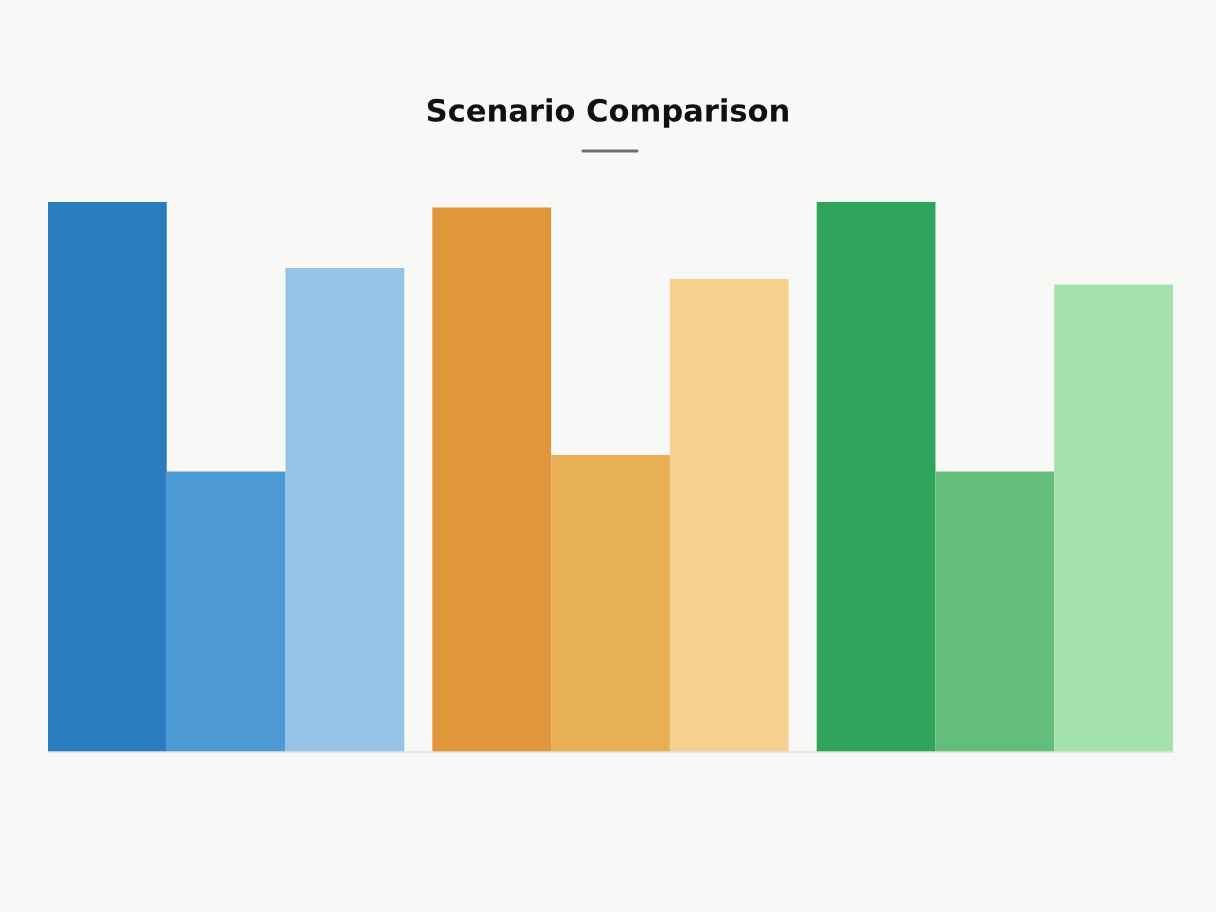  I want to click on chart-title: Scenario Comparison, so click(607, 113).